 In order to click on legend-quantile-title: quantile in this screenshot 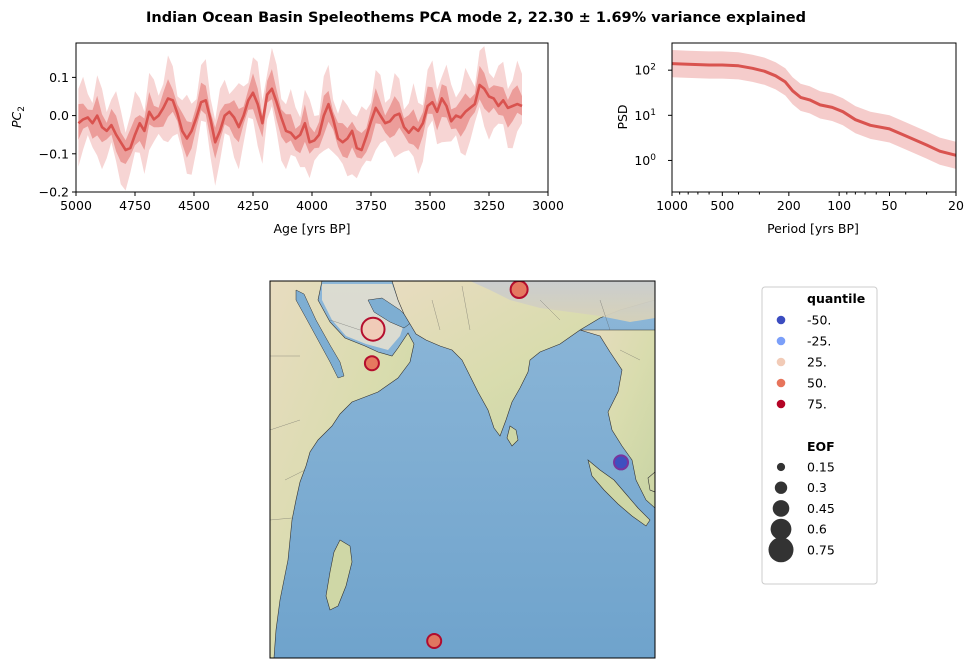, I will do `click(836, 298)`.